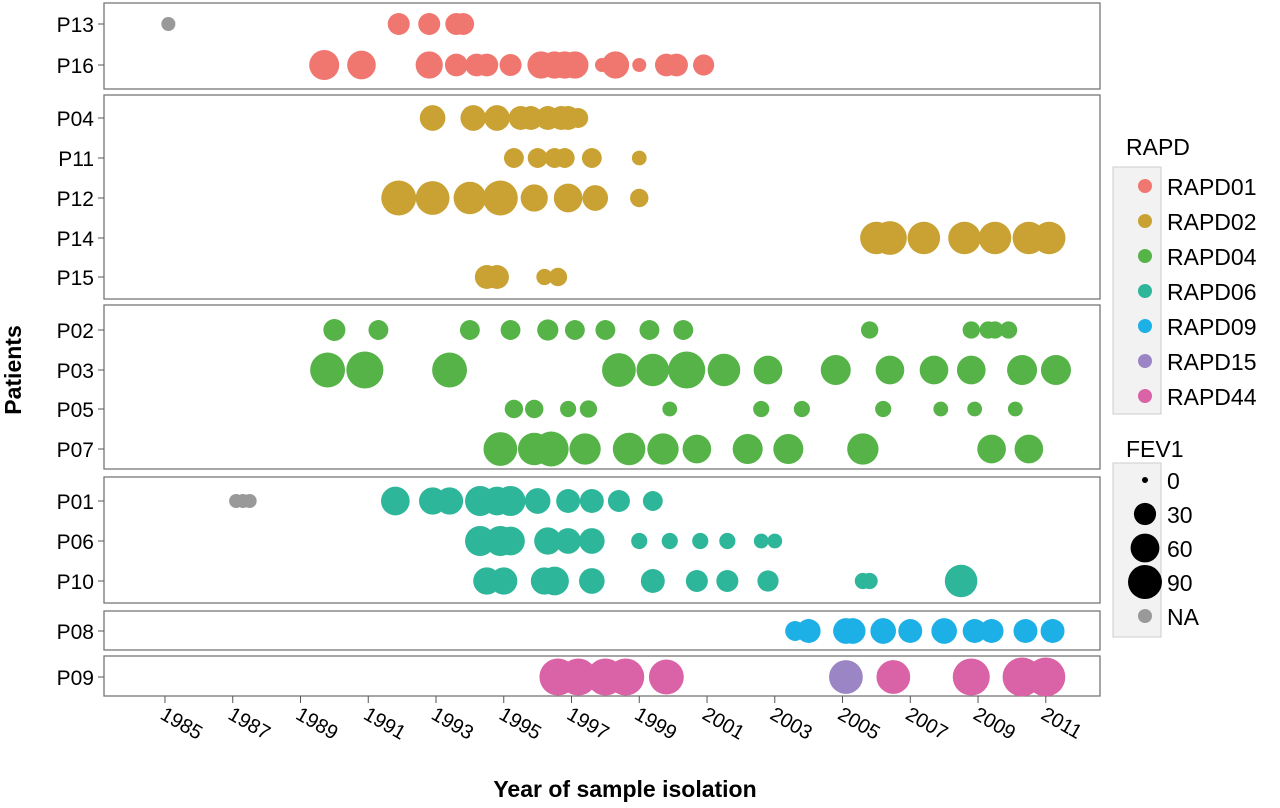 The height and width of the screenshot is (808, 1280). What do you see at coordinates (75, 632) in the screenshot?
I see `y-tick-label: P08` at bounding box center [75, 632].